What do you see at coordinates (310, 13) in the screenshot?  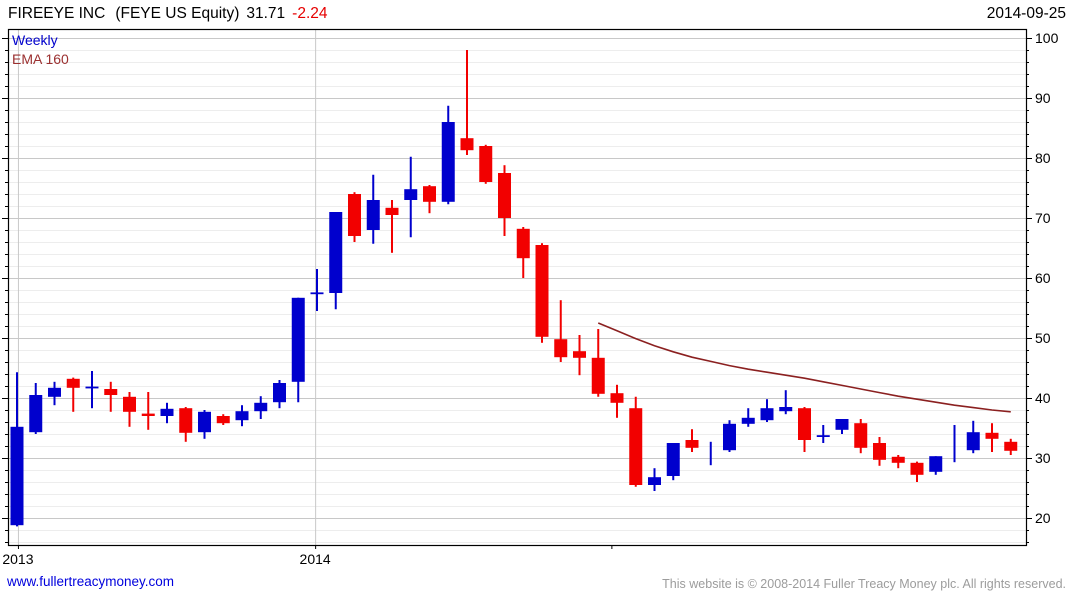 I see `price-change: -2.24` at bounding box center [310, 13].